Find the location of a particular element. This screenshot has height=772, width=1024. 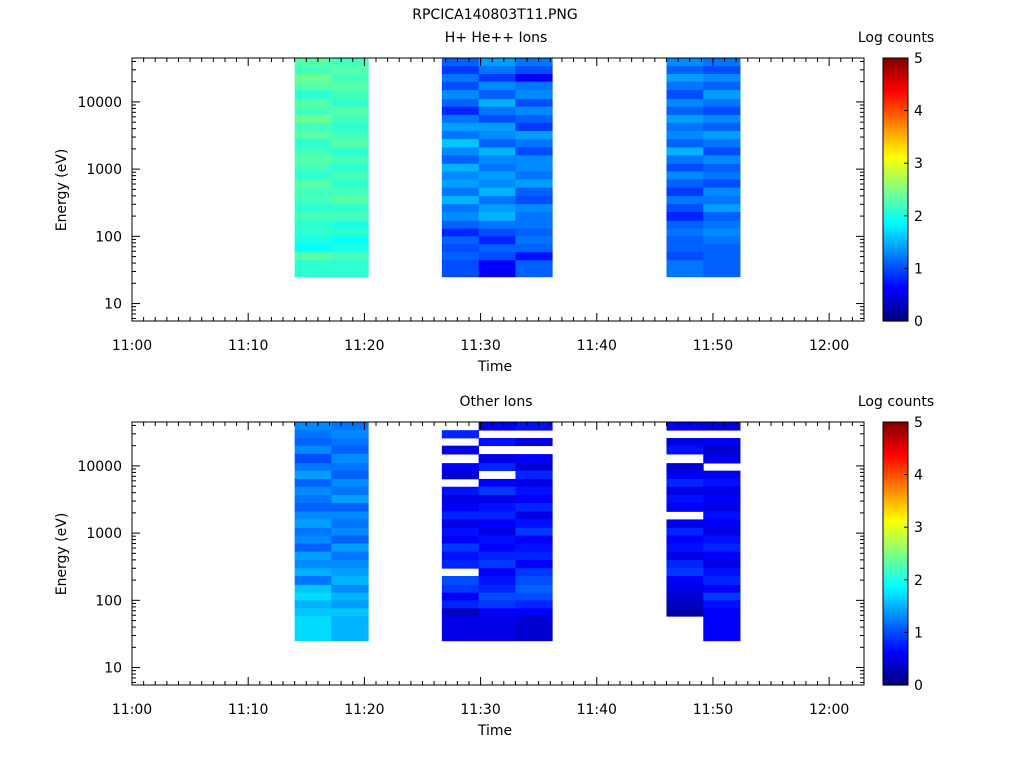

x-tick-label: 11:00 is located at coordinates (132, 346).